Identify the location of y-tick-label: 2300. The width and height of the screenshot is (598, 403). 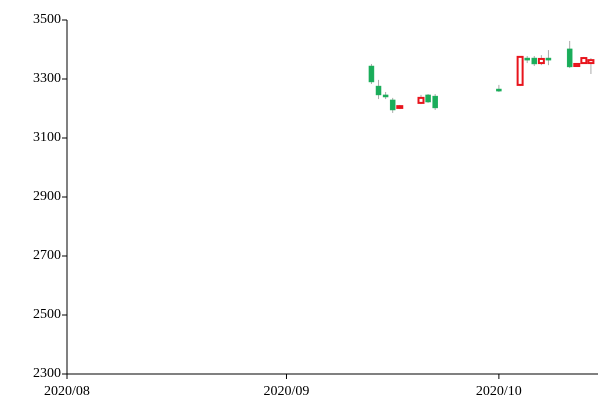
(47, 373).